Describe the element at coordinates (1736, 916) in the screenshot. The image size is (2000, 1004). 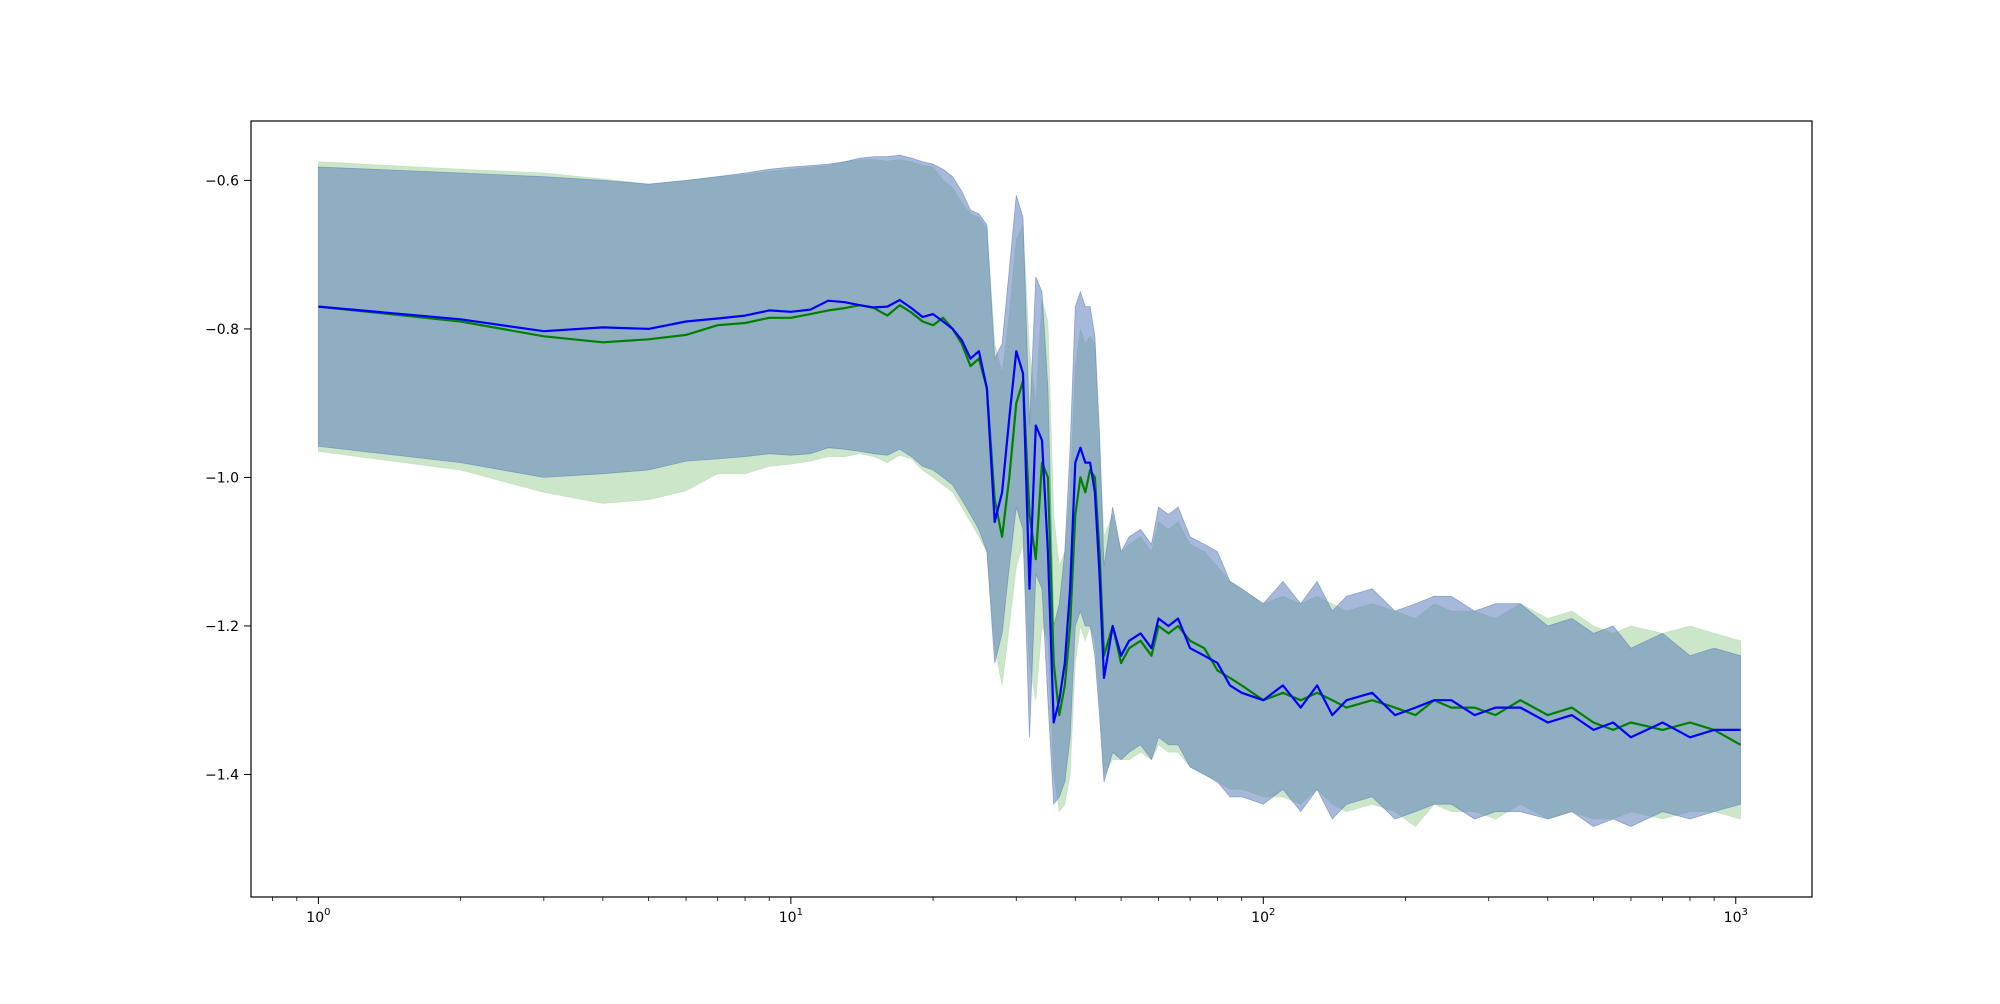
I see `x-tick-label: 10³` at that location.